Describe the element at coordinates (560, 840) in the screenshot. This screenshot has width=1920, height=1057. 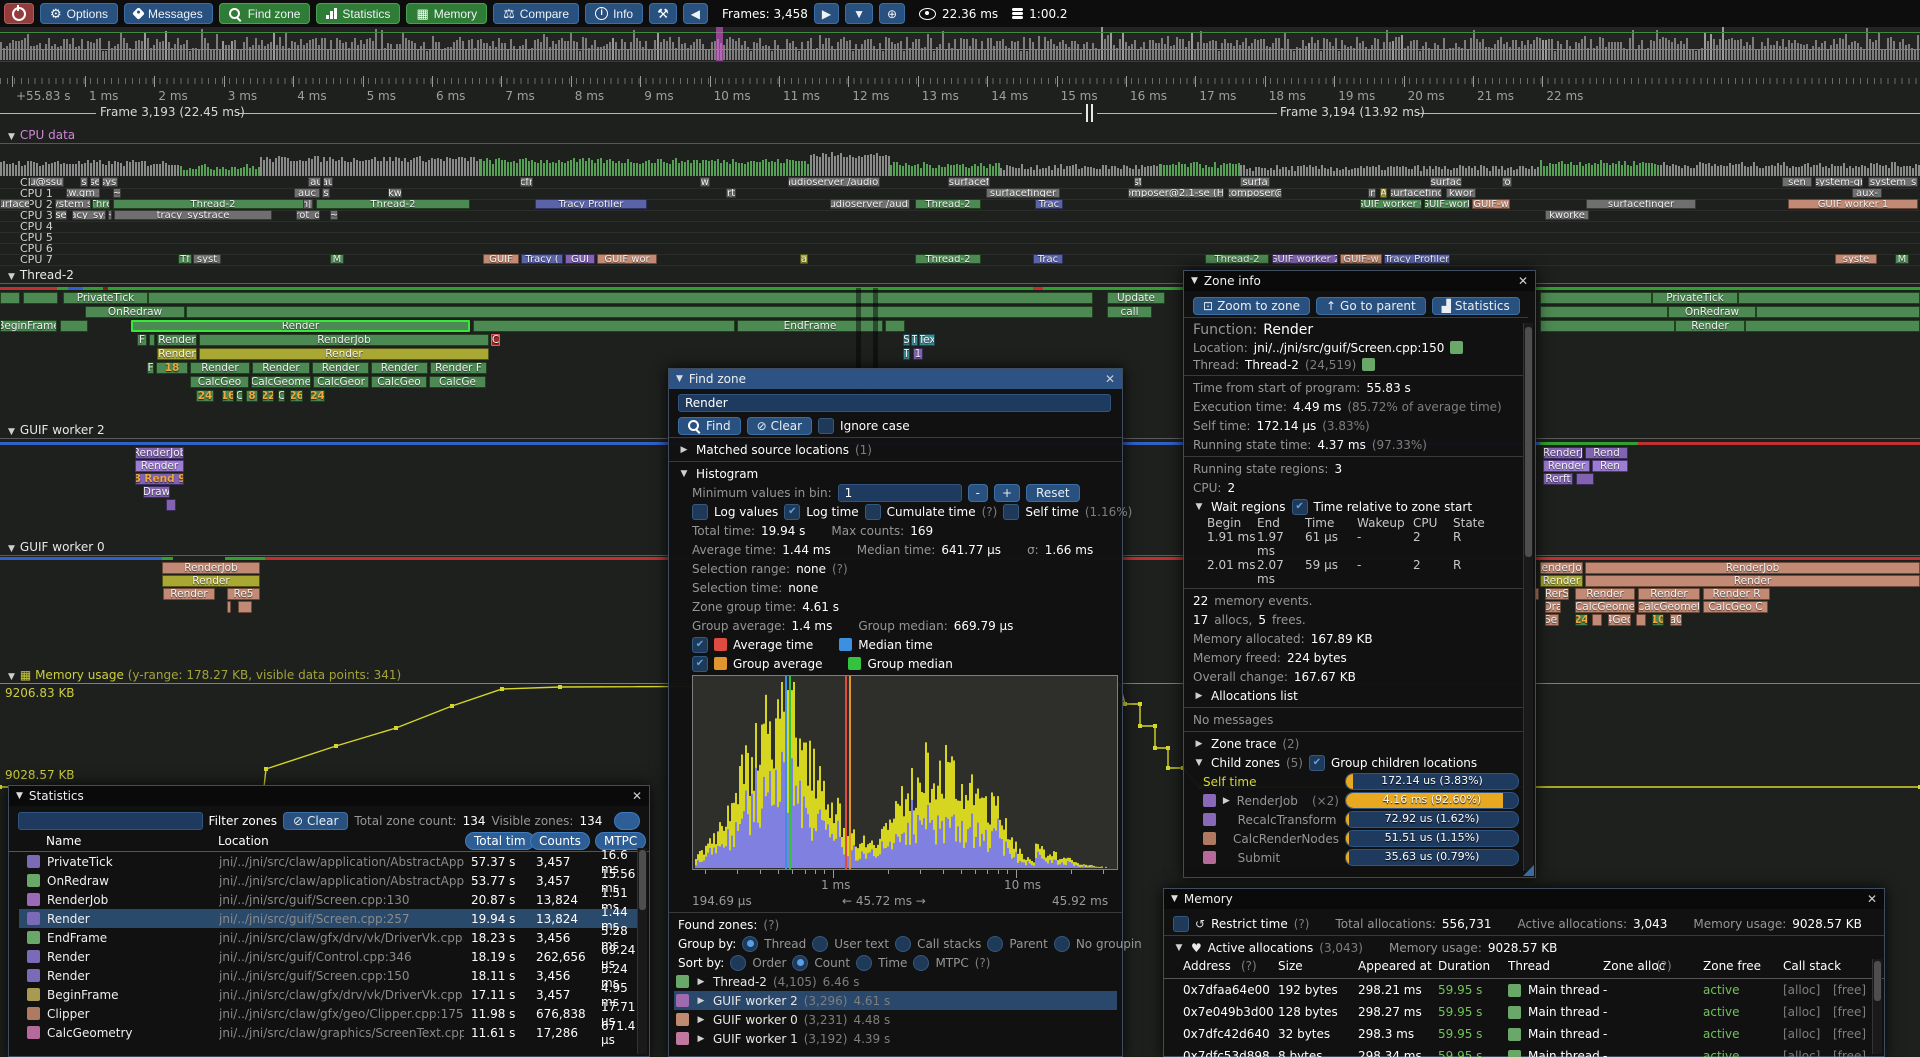
I see `column-header-counts: Counts` at that location.